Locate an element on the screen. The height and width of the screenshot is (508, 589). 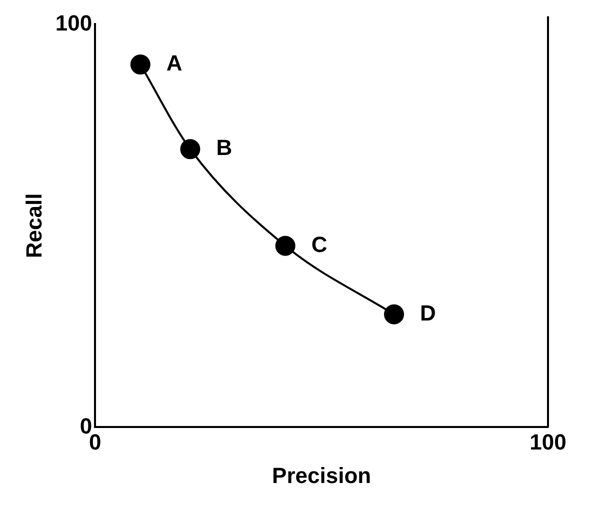
annotation: C is located at coordinates (319, 244).